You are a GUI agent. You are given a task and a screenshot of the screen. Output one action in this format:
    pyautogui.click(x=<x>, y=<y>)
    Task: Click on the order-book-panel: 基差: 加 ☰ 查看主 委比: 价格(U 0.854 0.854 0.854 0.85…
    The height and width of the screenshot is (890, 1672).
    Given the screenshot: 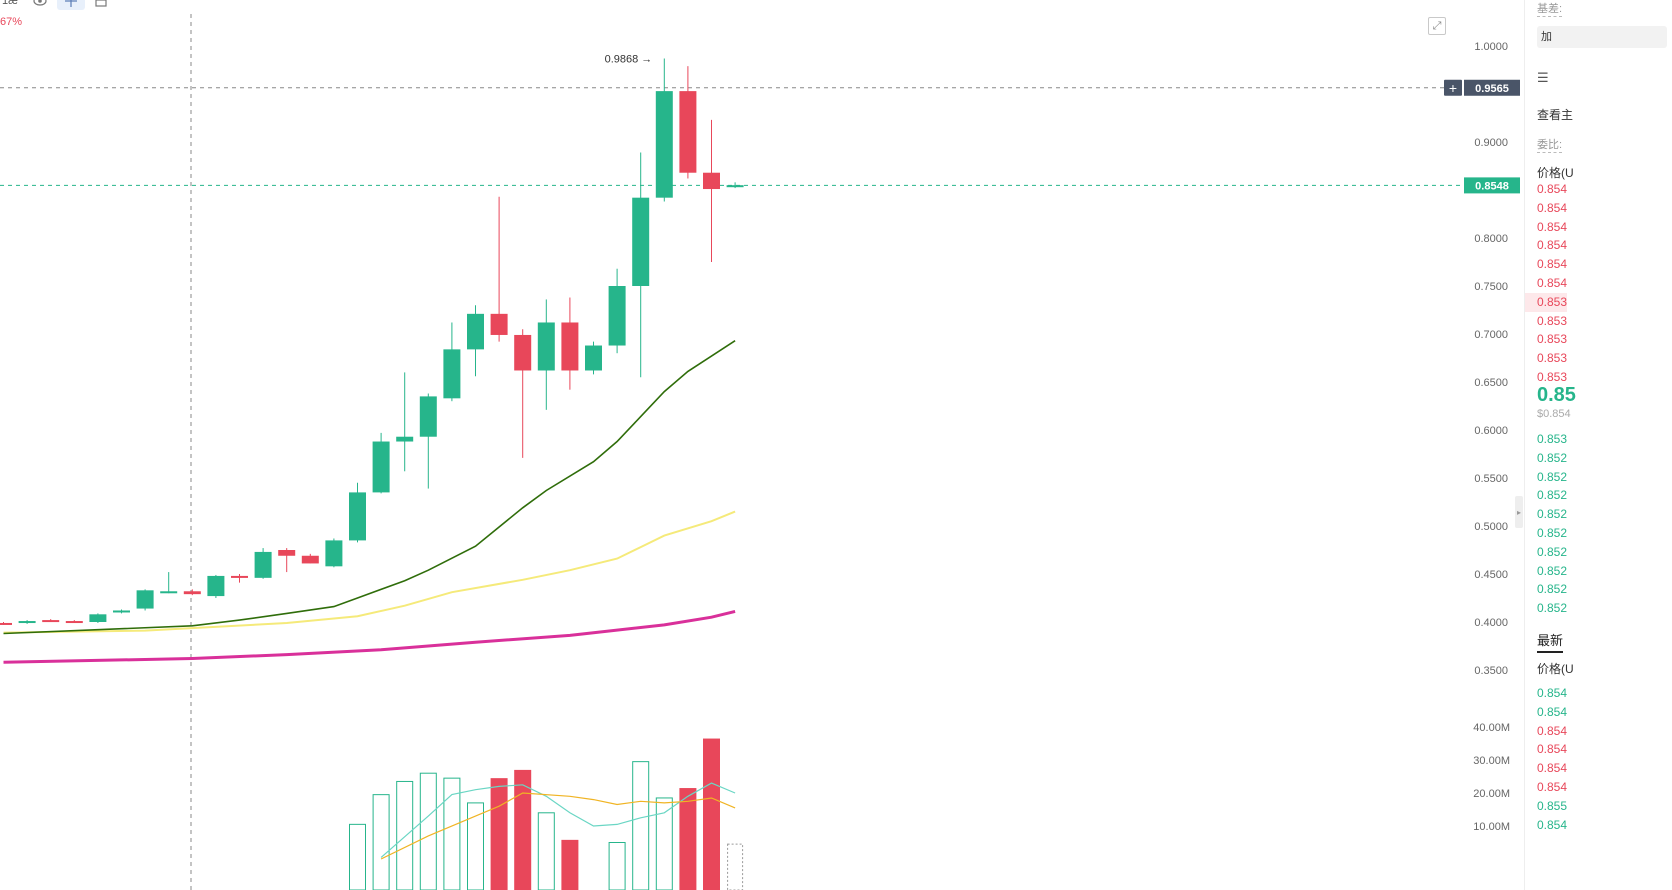 What is the action you would take?
    pyautogui.click(x=1598, y=445)
    